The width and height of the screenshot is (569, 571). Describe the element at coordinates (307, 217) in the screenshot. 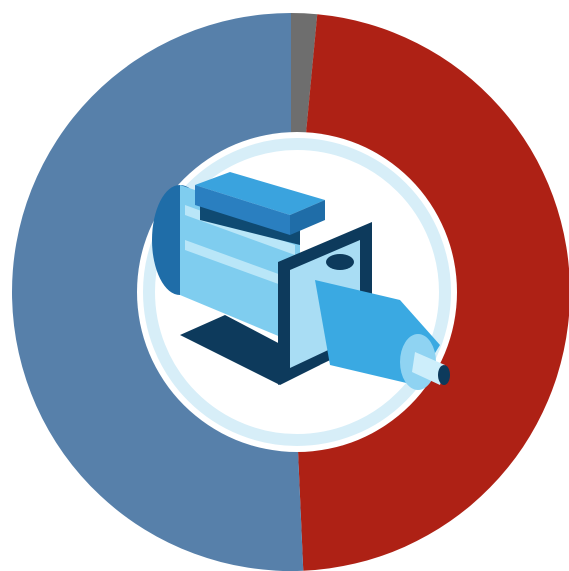

I see `terminal-box-front` at that location.